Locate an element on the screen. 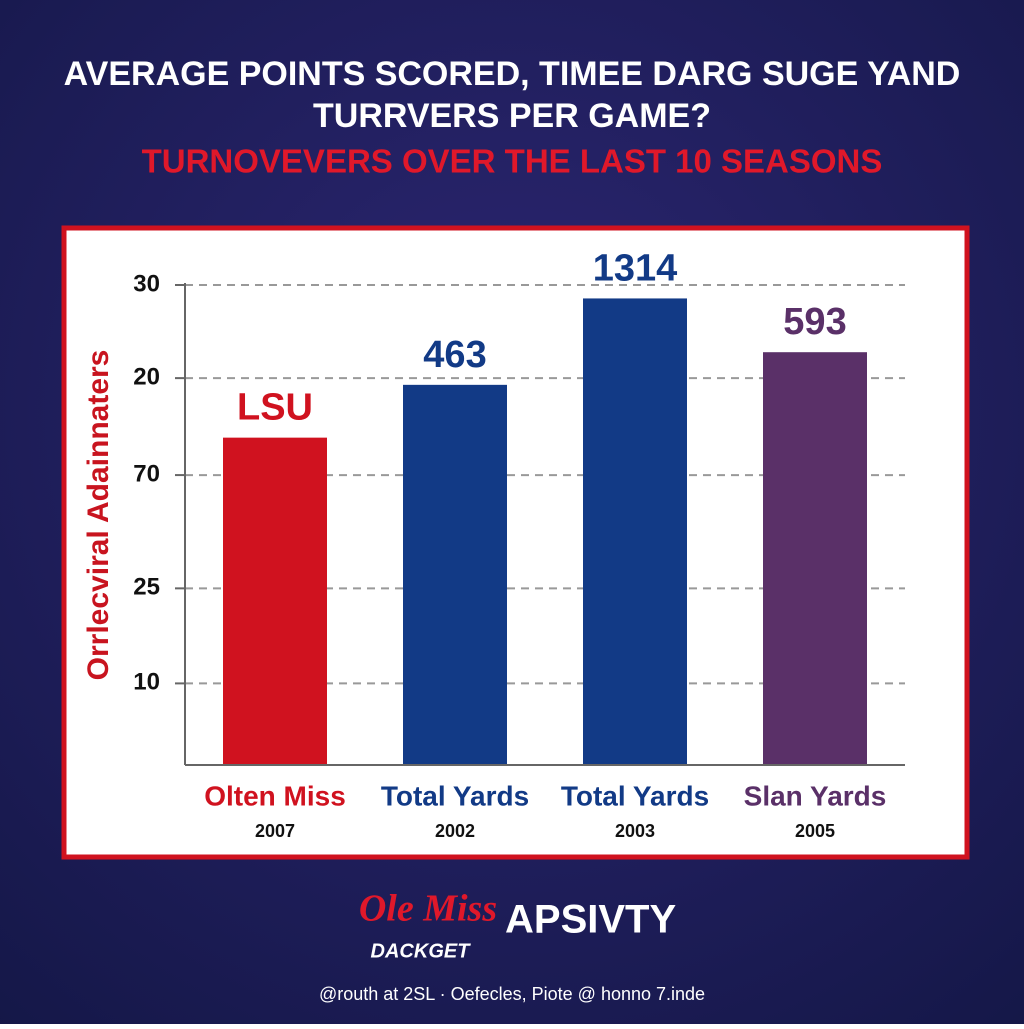  logo-bottom: DACKGET is located at coordinates (421, 951).